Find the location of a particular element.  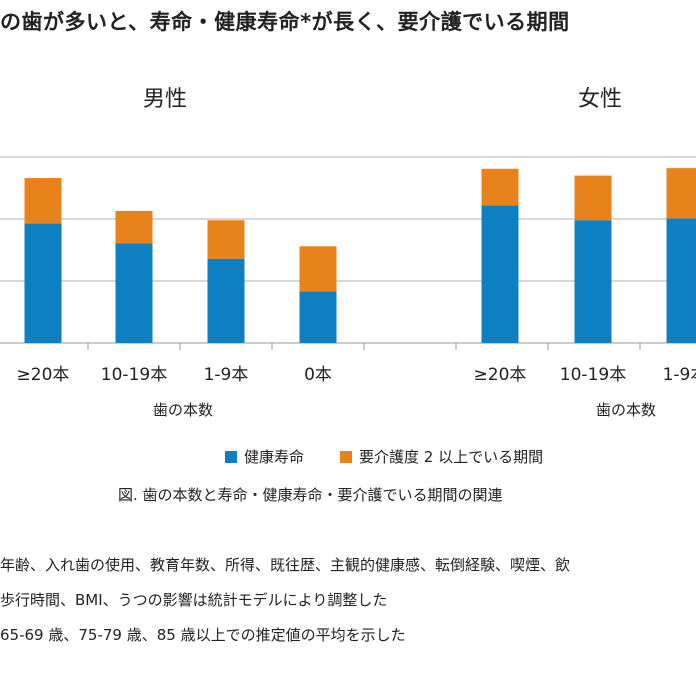

legend-label-care-period: 要介護度 2 以上でいる期間 is located at coordinates (451, 457).